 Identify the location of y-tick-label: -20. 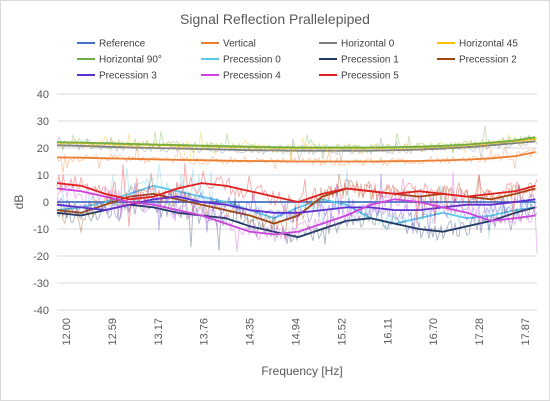
(41, 257).